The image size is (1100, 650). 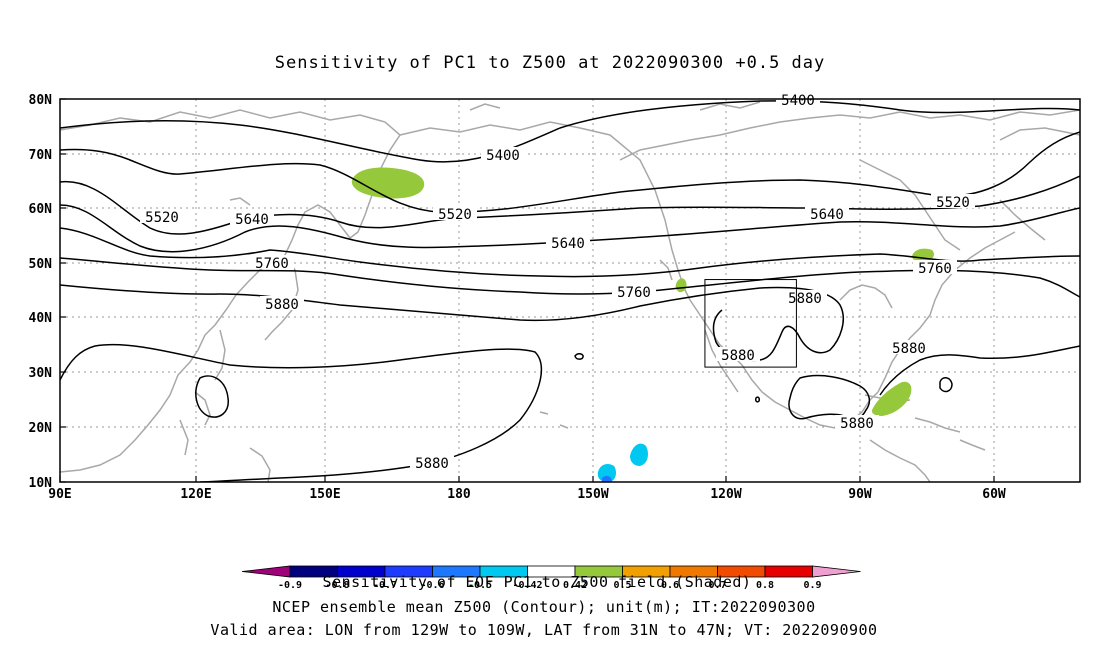 What do you see at coordinates (592, 494) in the screenshot?
I see `lon-label: 150W` at bounding box center [592, 494].